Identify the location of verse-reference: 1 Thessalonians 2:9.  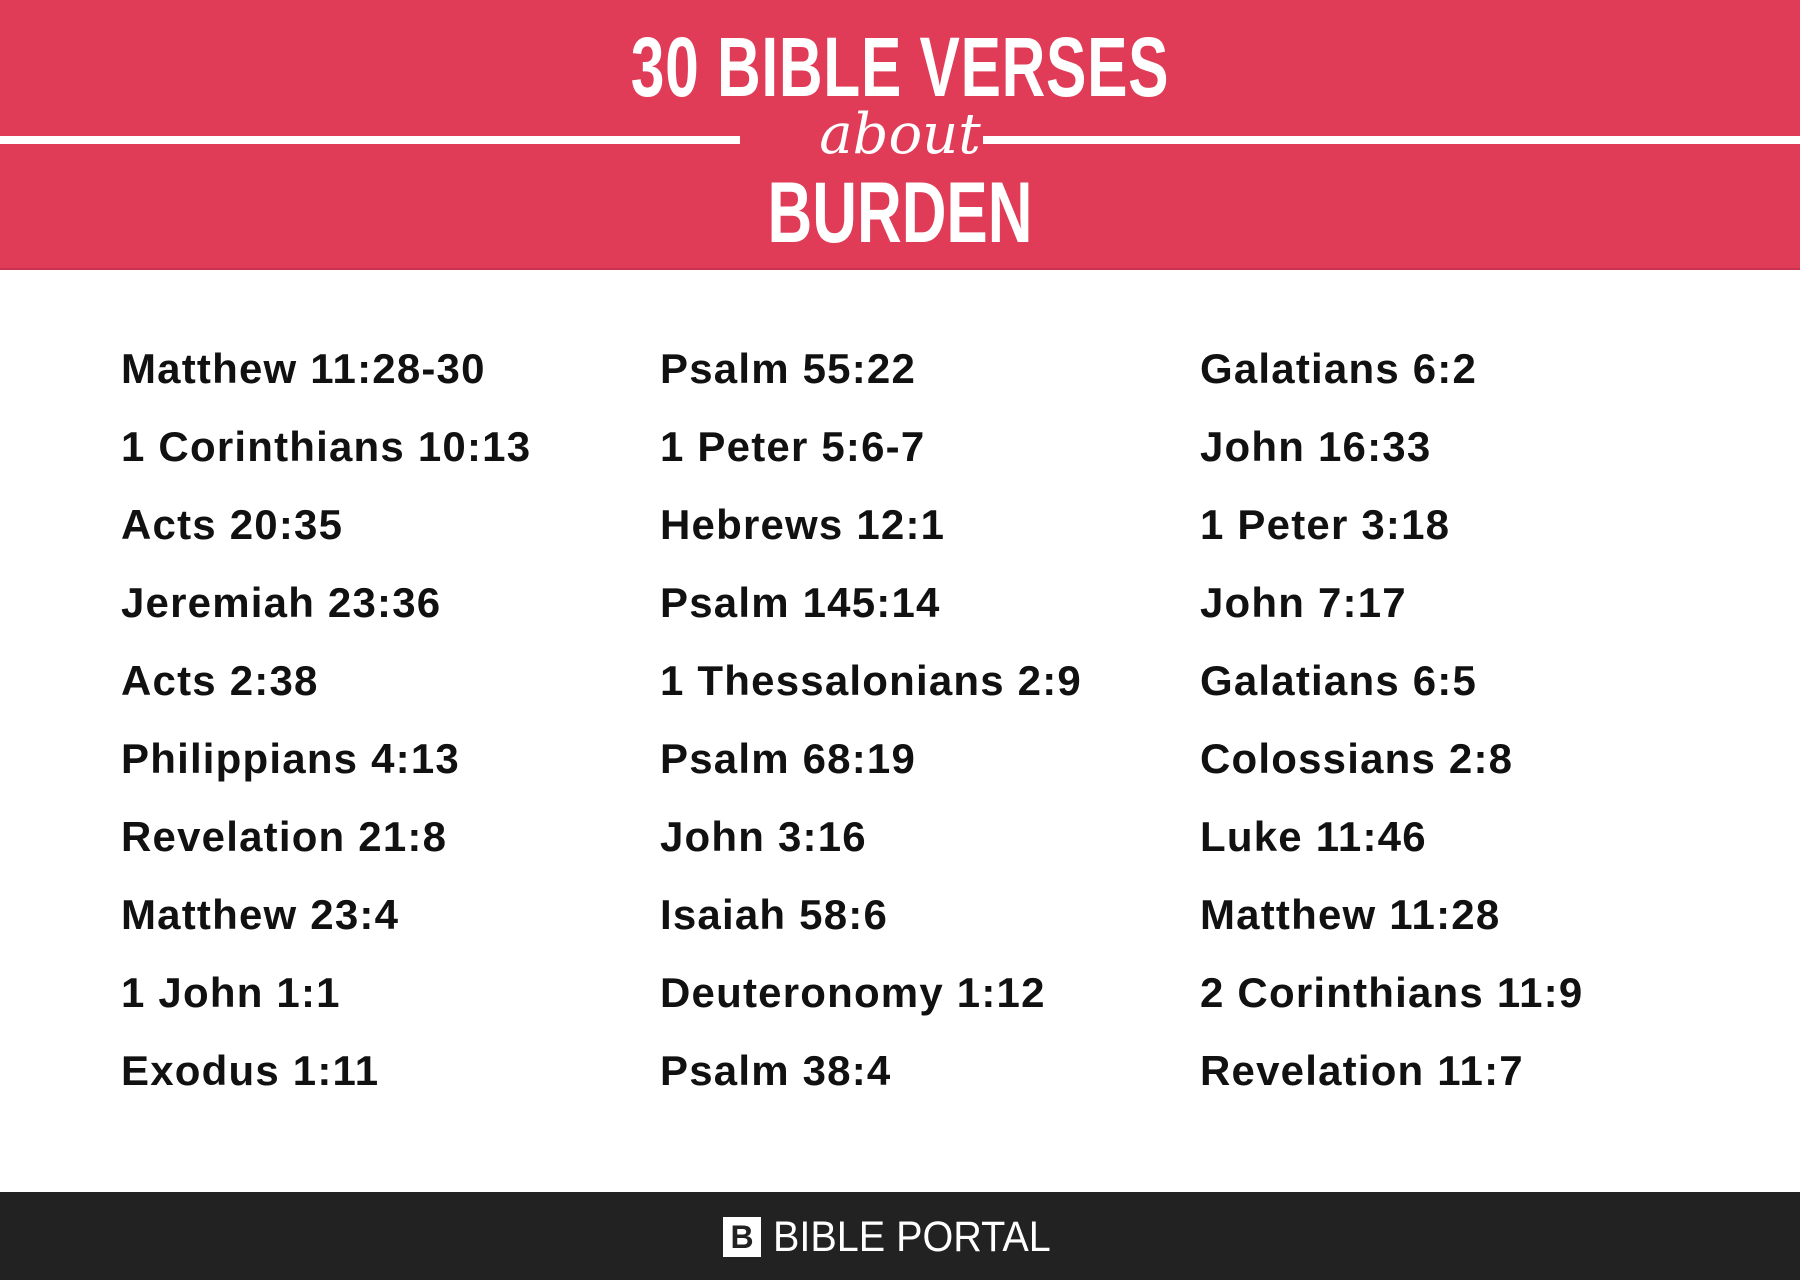
(871, 680).